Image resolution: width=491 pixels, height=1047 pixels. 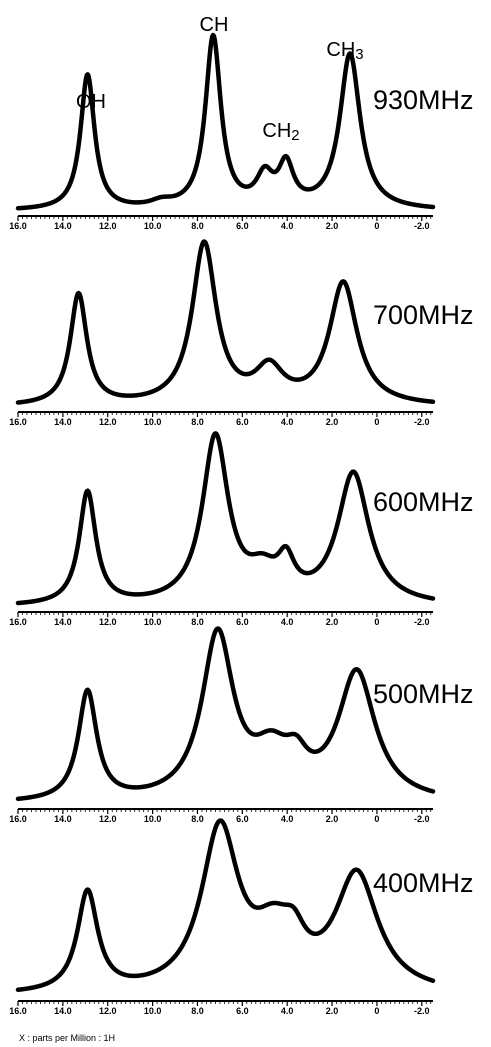 What do you see at coordinates (344, 51) in the screenshot?
I see `peak-label: CH3` at bounding box center [344, 51].